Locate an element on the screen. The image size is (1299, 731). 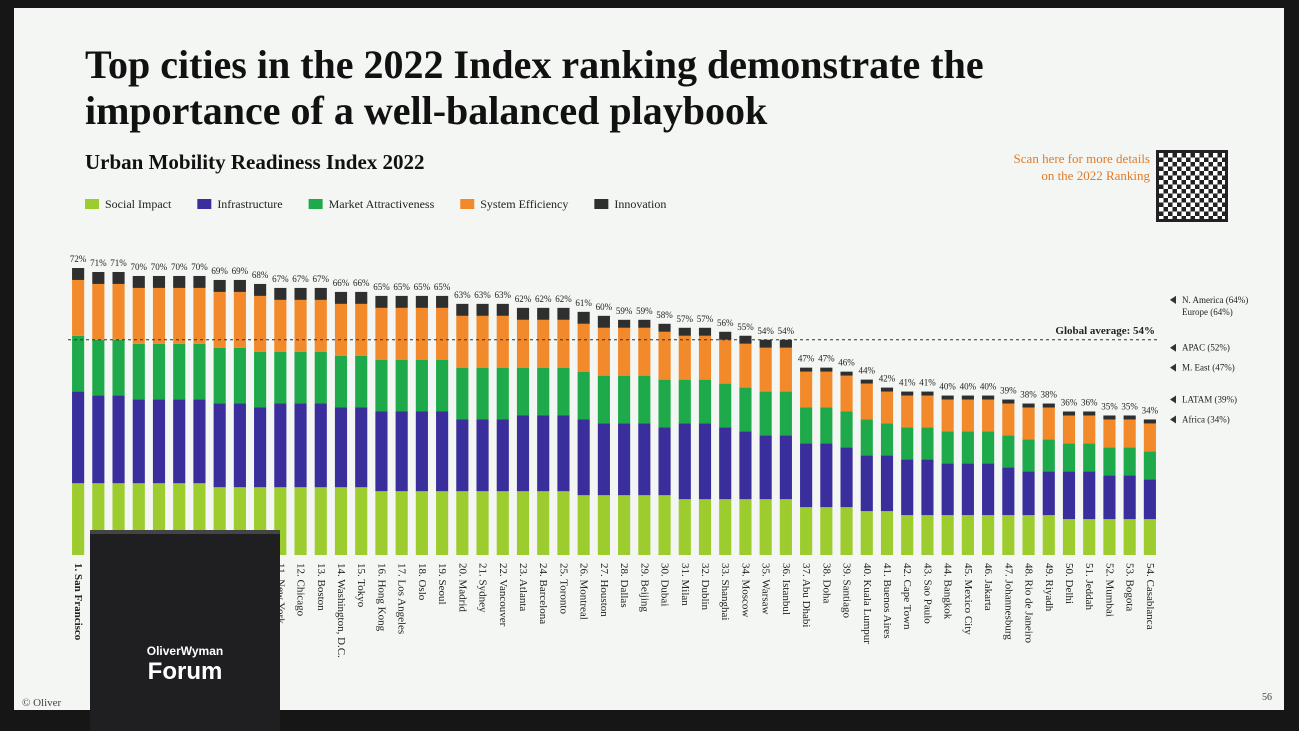
category-label: 31. Milan is located at coordinates (685, 584).